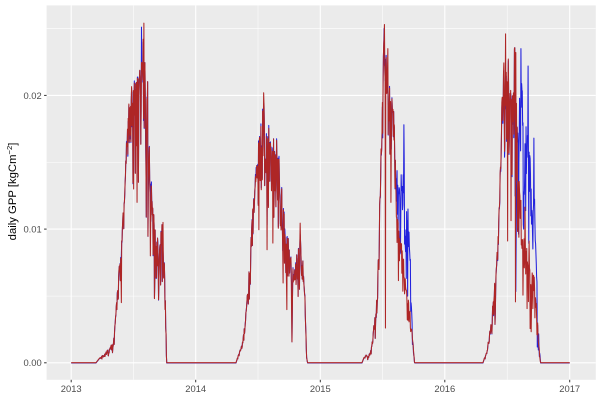 The image size is (600, 400). What do you see at coordinates (320, 388) in the screenshot?
I see `svg-text: 2015` at bounding box center [320, 388].